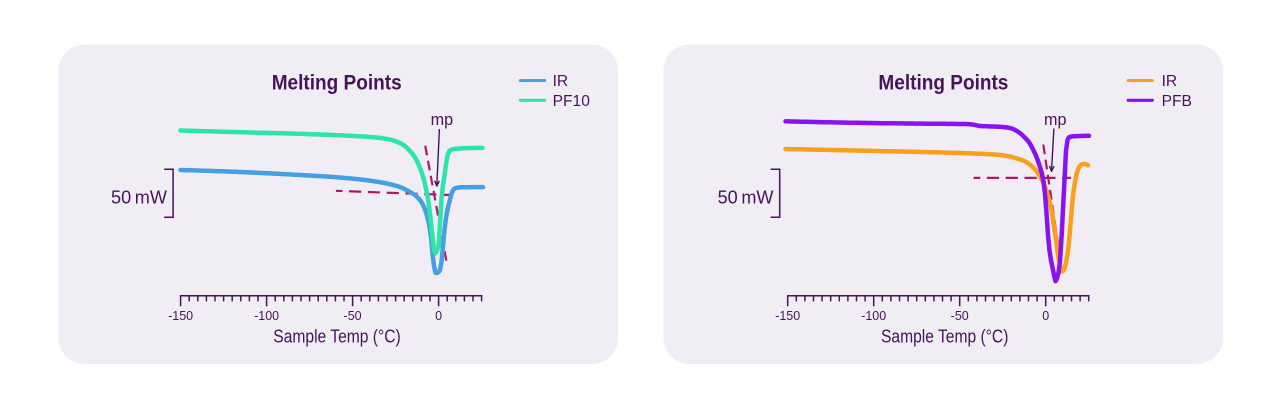 The height and width of the screenshot is (410, 1280). I want to click on svg-text: PFB, so click(1177, 101).